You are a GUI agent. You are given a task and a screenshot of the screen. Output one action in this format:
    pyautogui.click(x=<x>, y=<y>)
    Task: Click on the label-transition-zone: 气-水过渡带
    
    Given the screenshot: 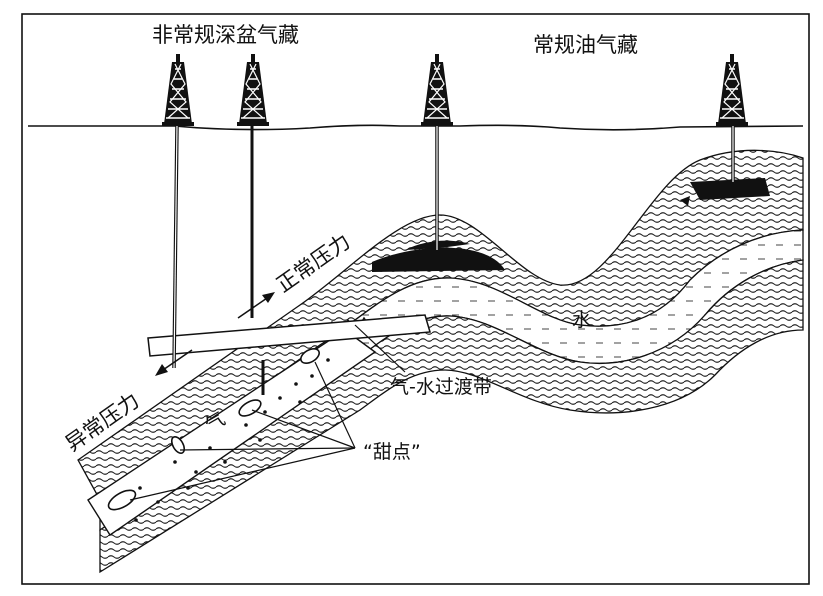 What is the action you would take?
    pyautogui.click(x=441, y=387)
    